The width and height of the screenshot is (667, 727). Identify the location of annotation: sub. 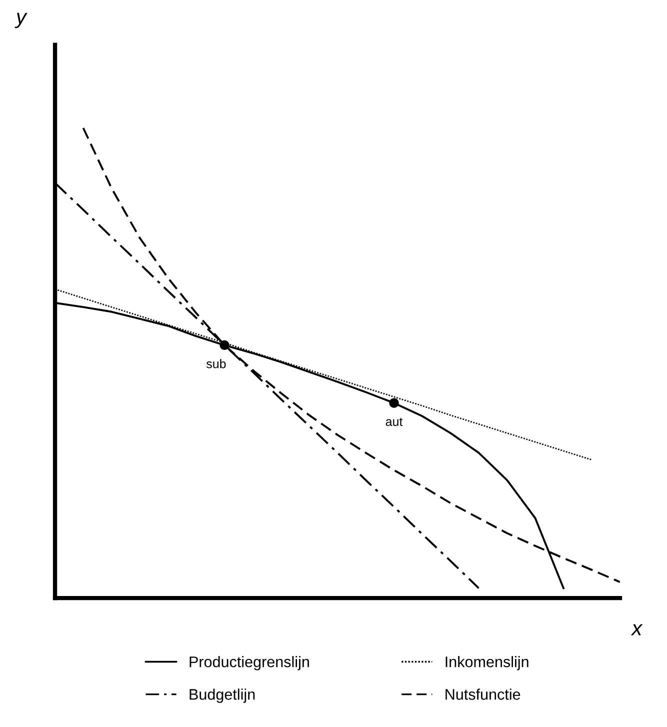
(216, 363).